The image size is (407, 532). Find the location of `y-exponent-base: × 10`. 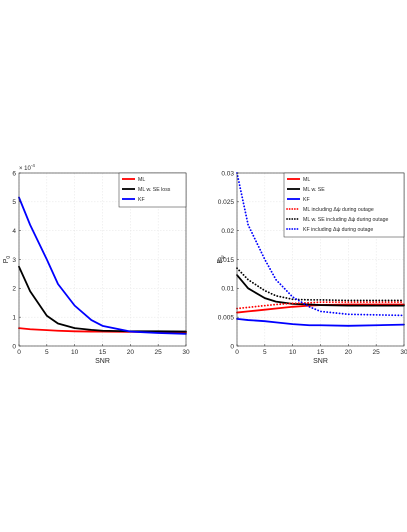

y-exponent-base: × 10 is located at coordinates (25, 169).